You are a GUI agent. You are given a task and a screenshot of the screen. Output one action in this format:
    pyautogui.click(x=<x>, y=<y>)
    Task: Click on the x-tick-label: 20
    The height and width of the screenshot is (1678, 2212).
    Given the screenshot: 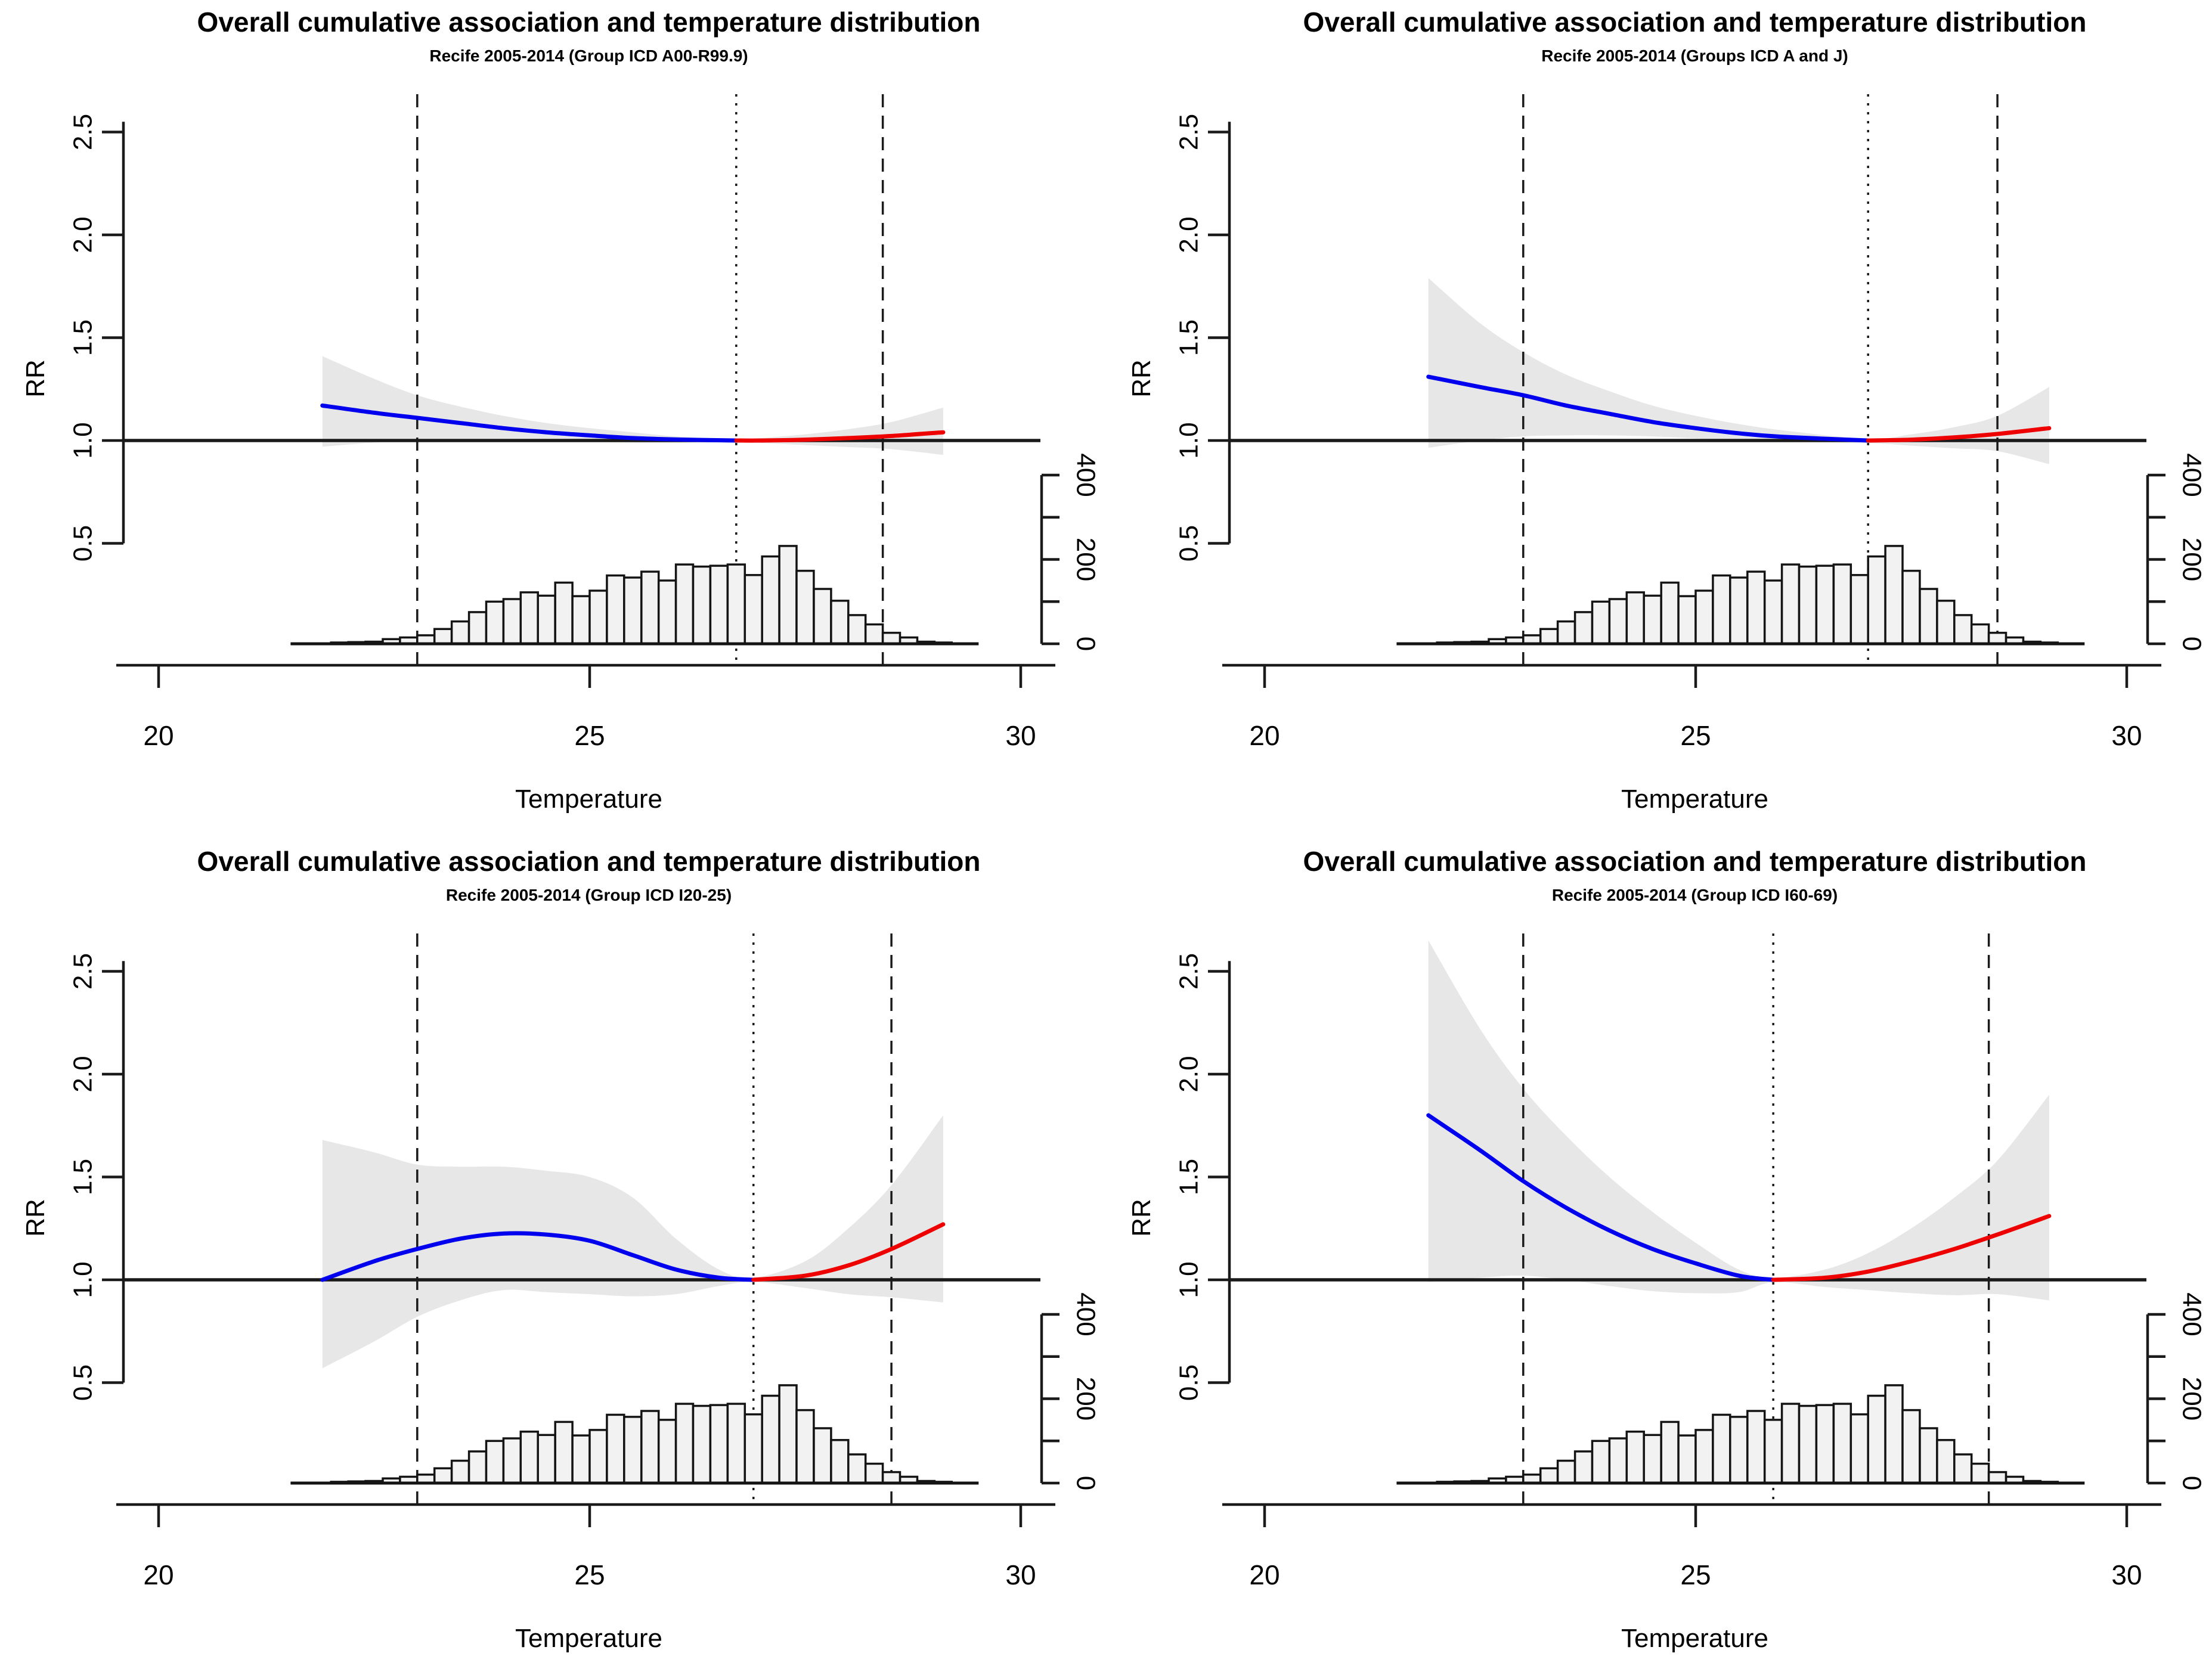 What is the action you would take?
    pyautogui.click(x=158, y=735)
    